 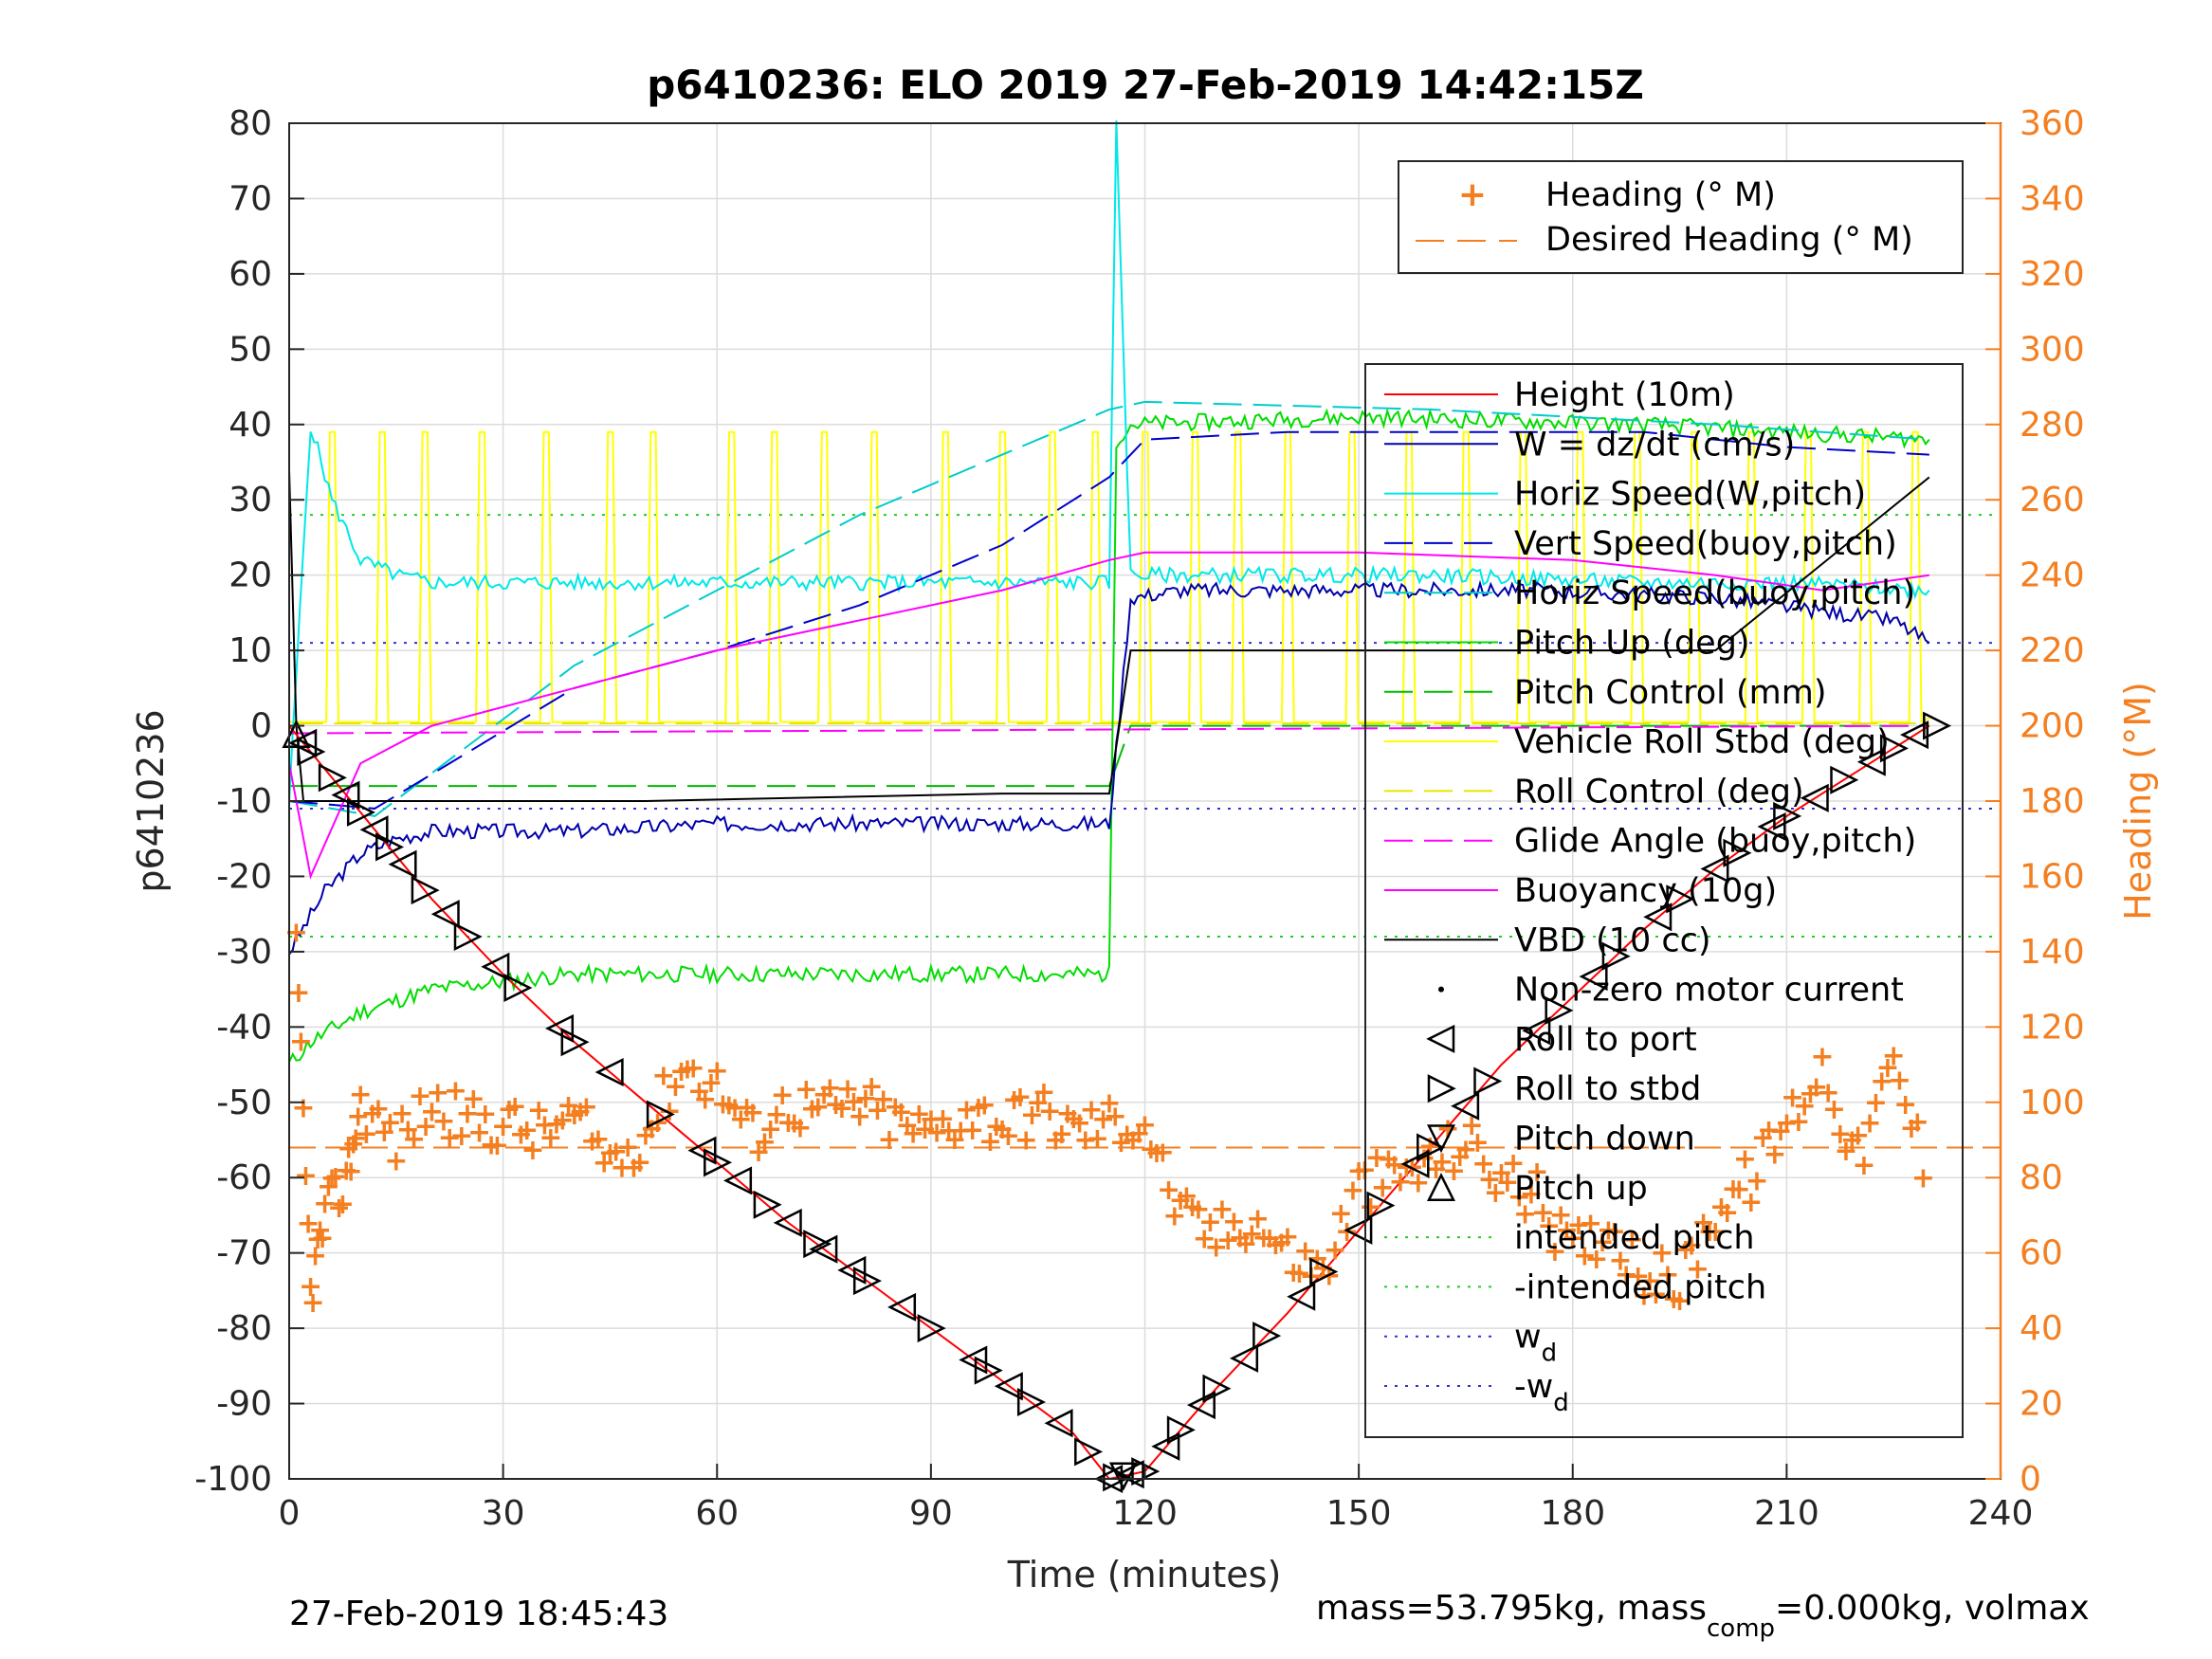 What do you see at coordinates (2052, 801) in the screenshot?
I see `y-right-tick-label: 180` at bounding box center [2052, 801].